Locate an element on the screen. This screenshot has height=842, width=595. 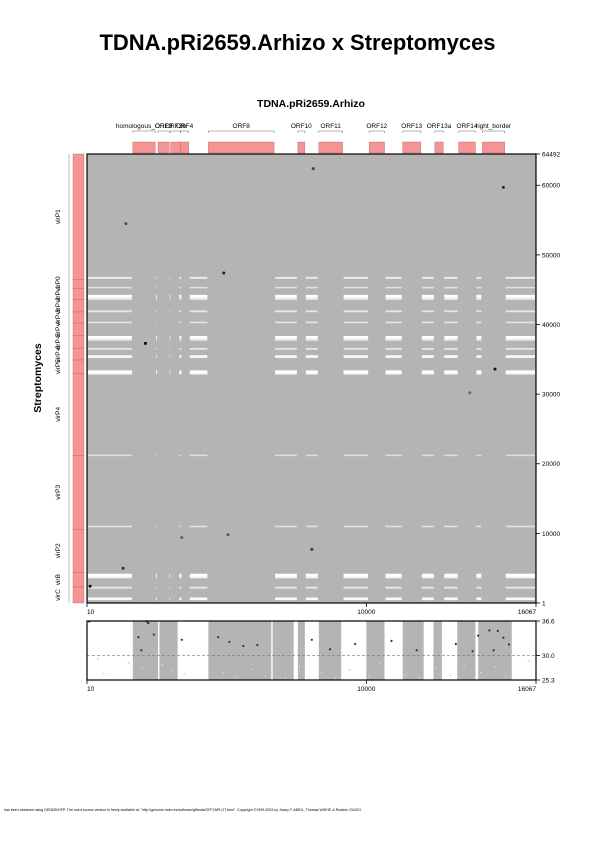
x-tick-label: 10 is located at coordinates (91, 612).